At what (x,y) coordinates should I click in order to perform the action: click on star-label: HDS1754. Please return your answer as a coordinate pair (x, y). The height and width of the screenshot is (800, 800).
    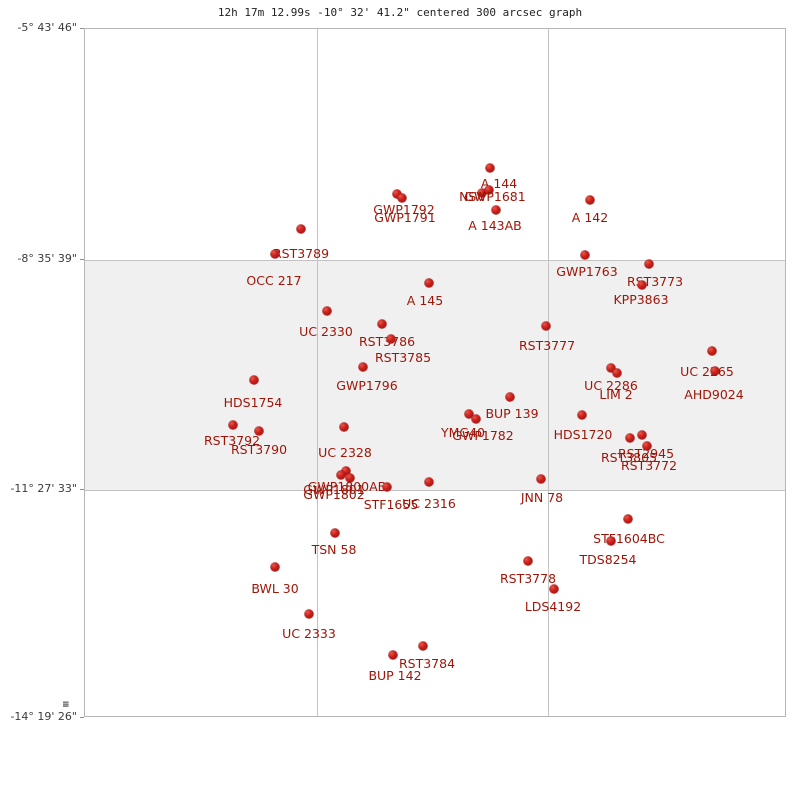
    Looking at the image, I should click on (253, 402).